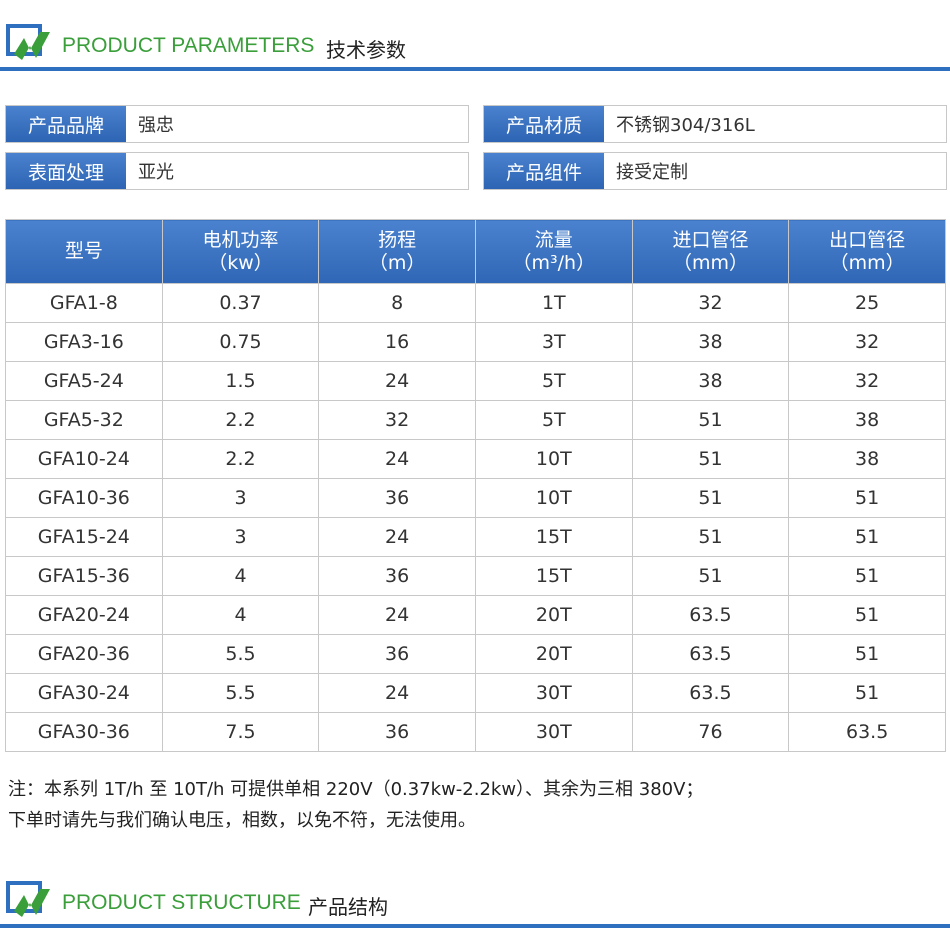  I want to click on table-row: GFA10-24 2.2 24 10T 51 38, so click(475, 459).